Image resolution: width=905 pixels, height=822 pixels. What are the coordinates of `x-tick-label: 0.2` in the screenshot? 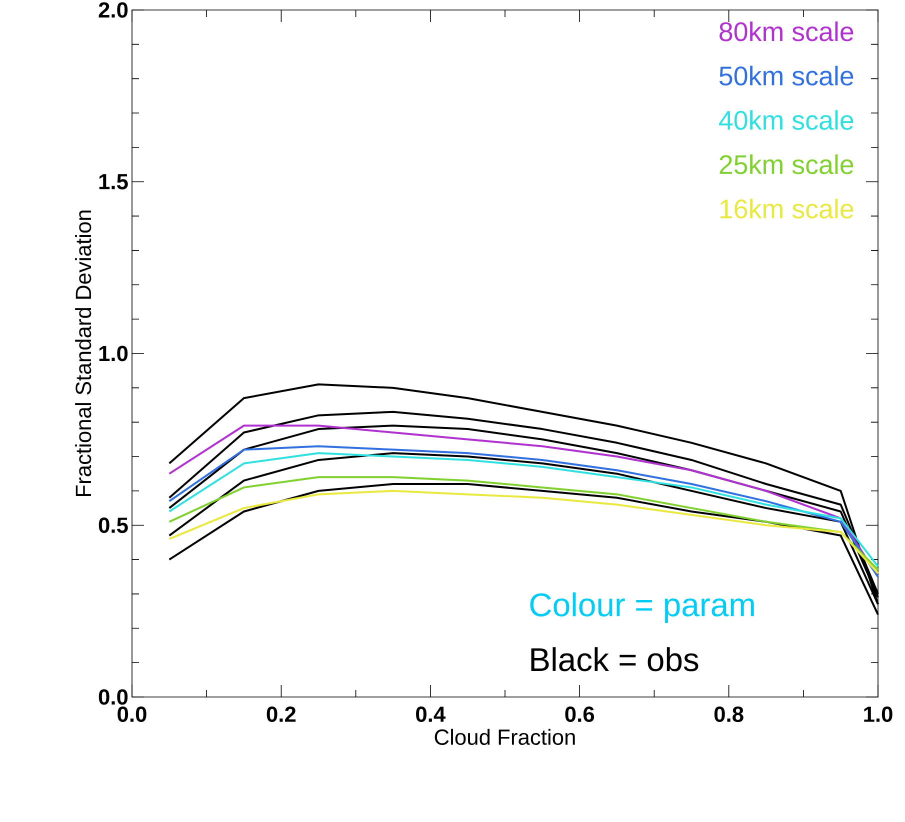 It's located at (281, 714).